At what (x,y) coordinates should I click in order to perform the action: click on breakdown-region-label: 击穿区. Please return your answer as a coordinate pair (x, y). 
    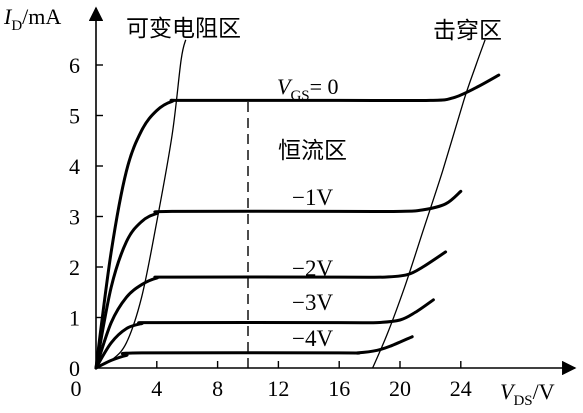
    Looking at the image, I should click on (467, 31).